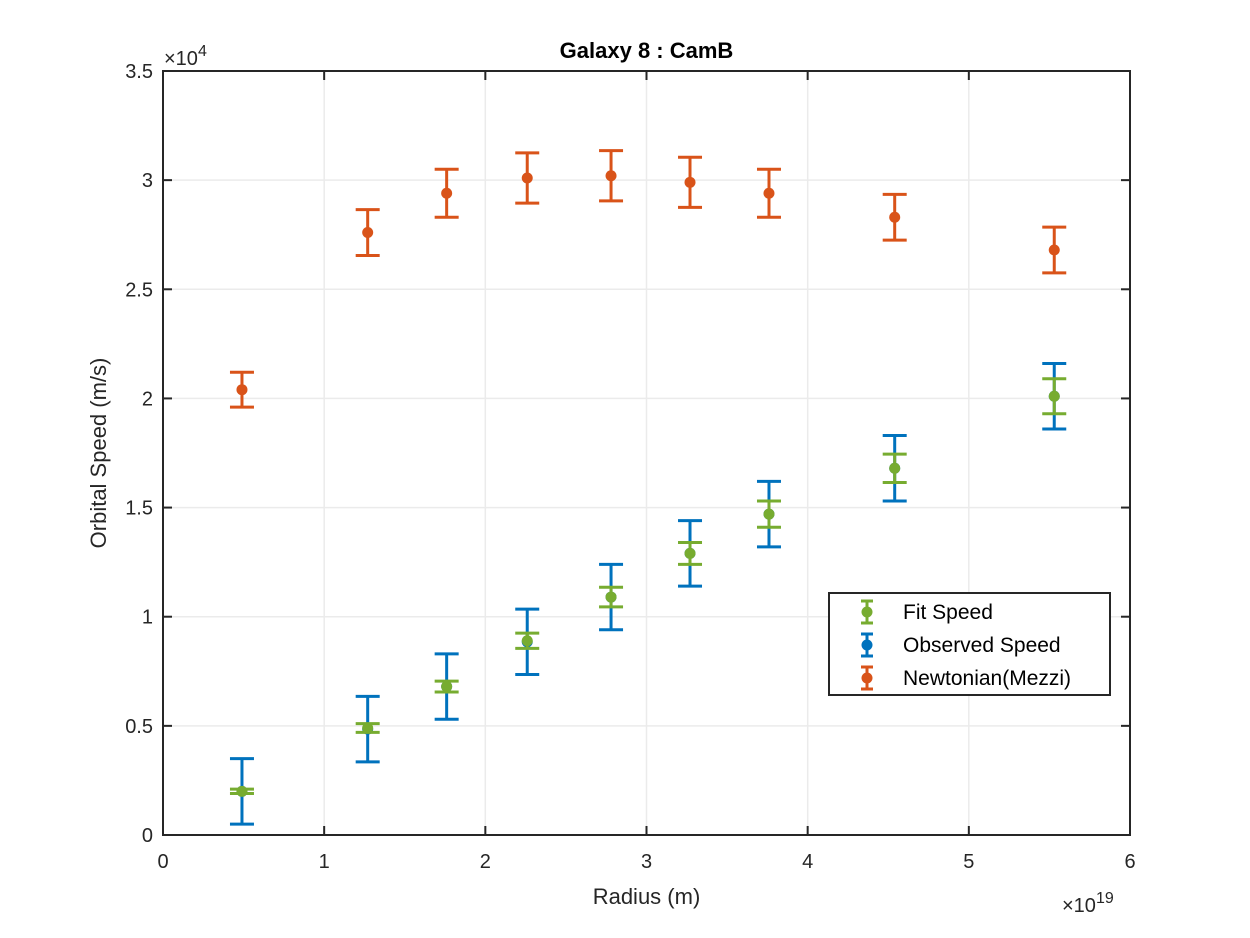 The height and width of the screenshot is (938, 1250). What do you see at coordinates (646, 862) in the screenshot?
I see `x-tick-label: 3` at bounding box center [646, 862].